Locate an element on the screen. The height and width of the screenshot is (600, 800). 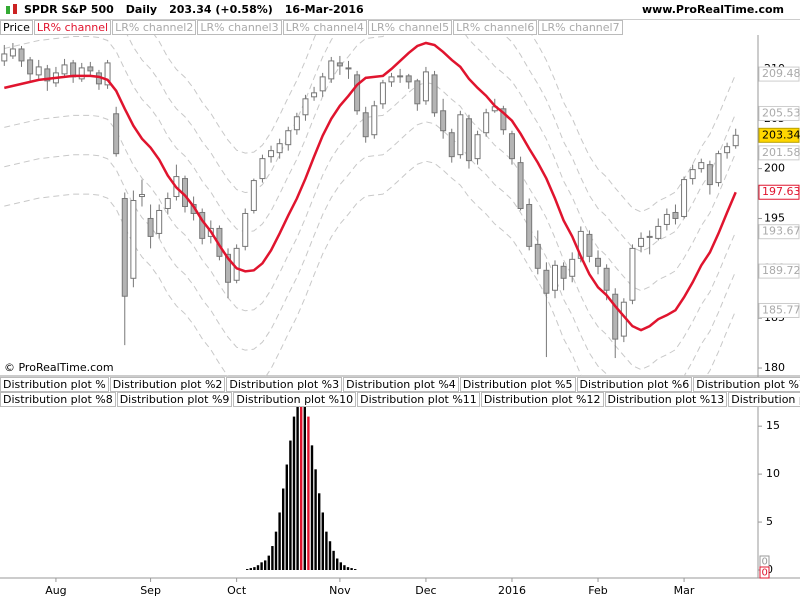
tab: LR% channel5 is located at coordinates (410, 27).